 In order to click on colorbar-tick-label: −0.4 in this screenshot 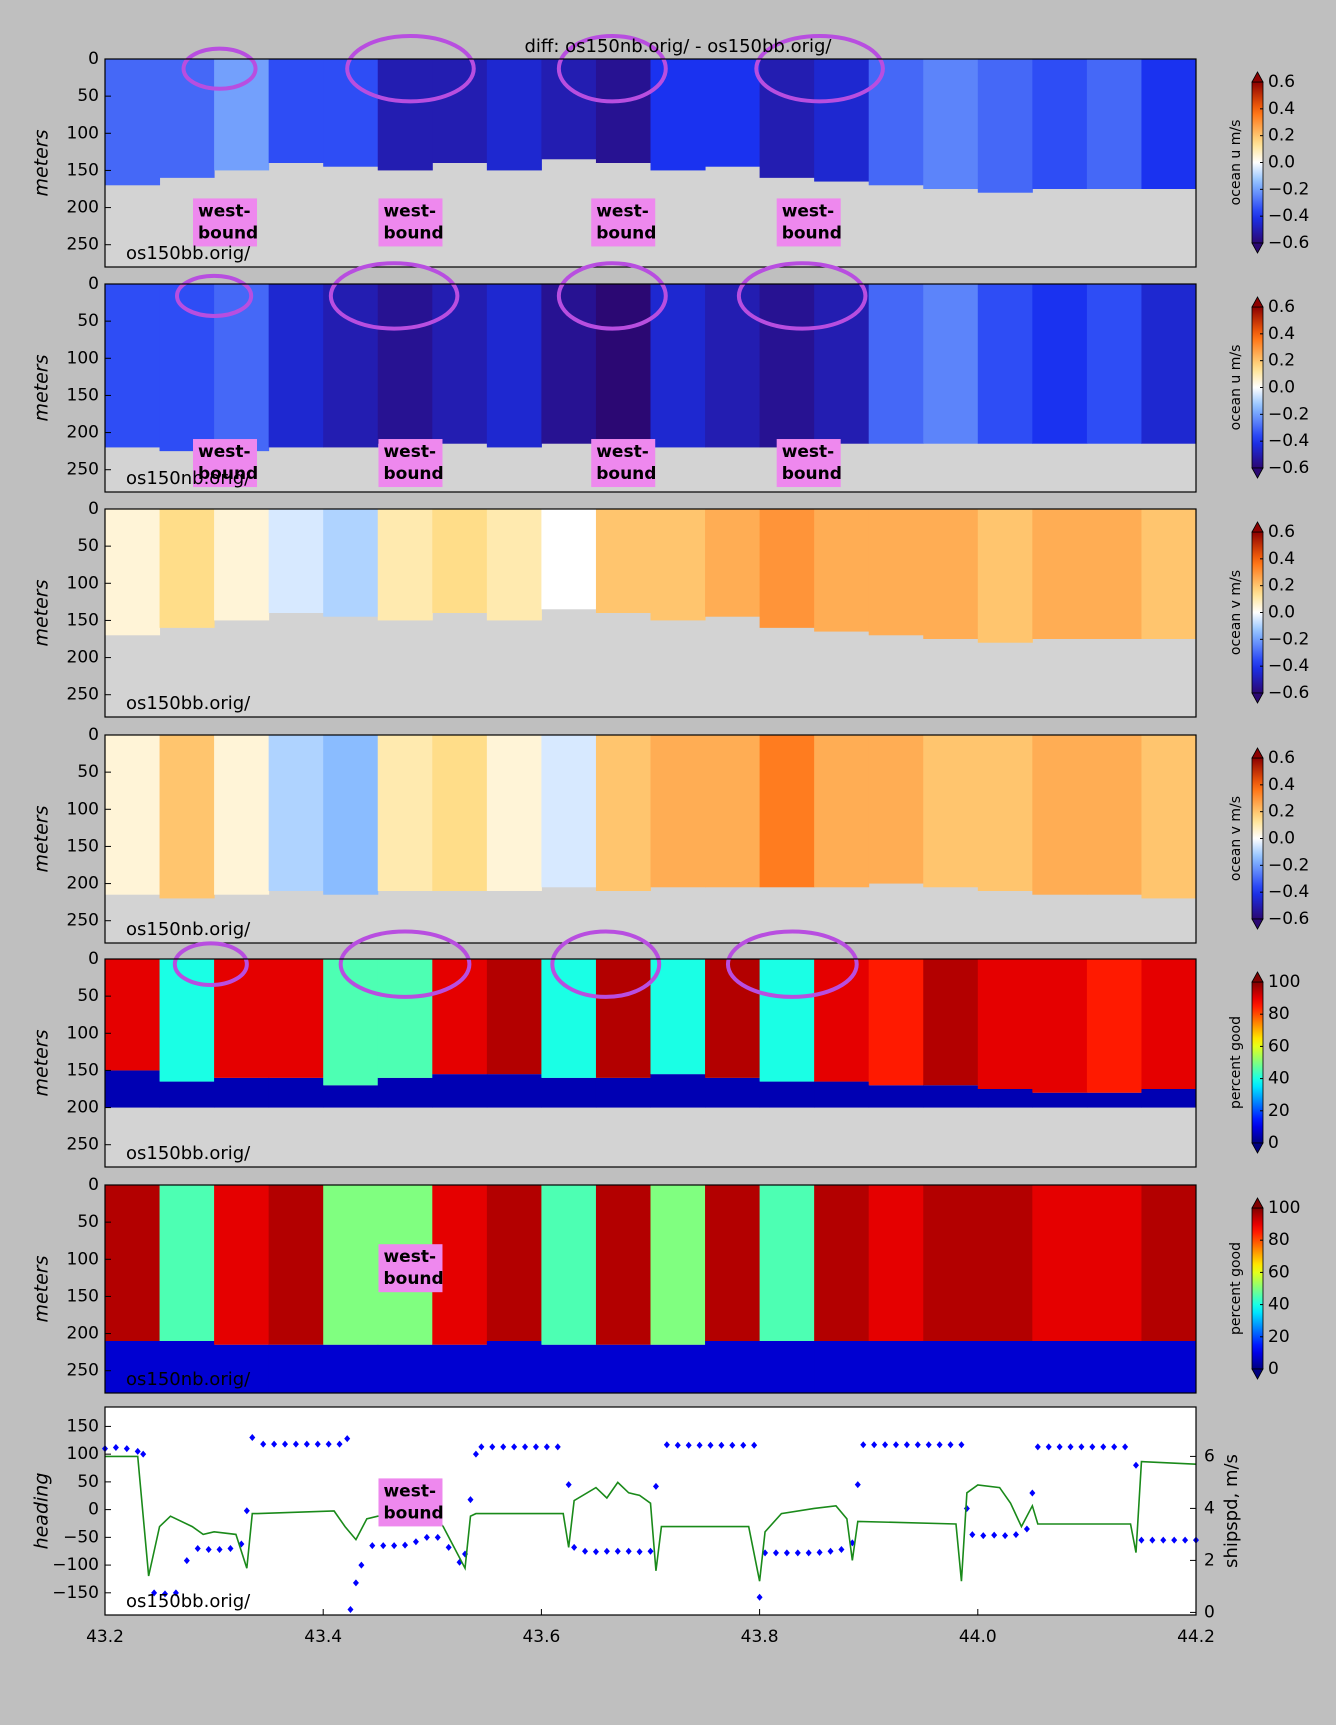, I will do `click(1288, 216)`.